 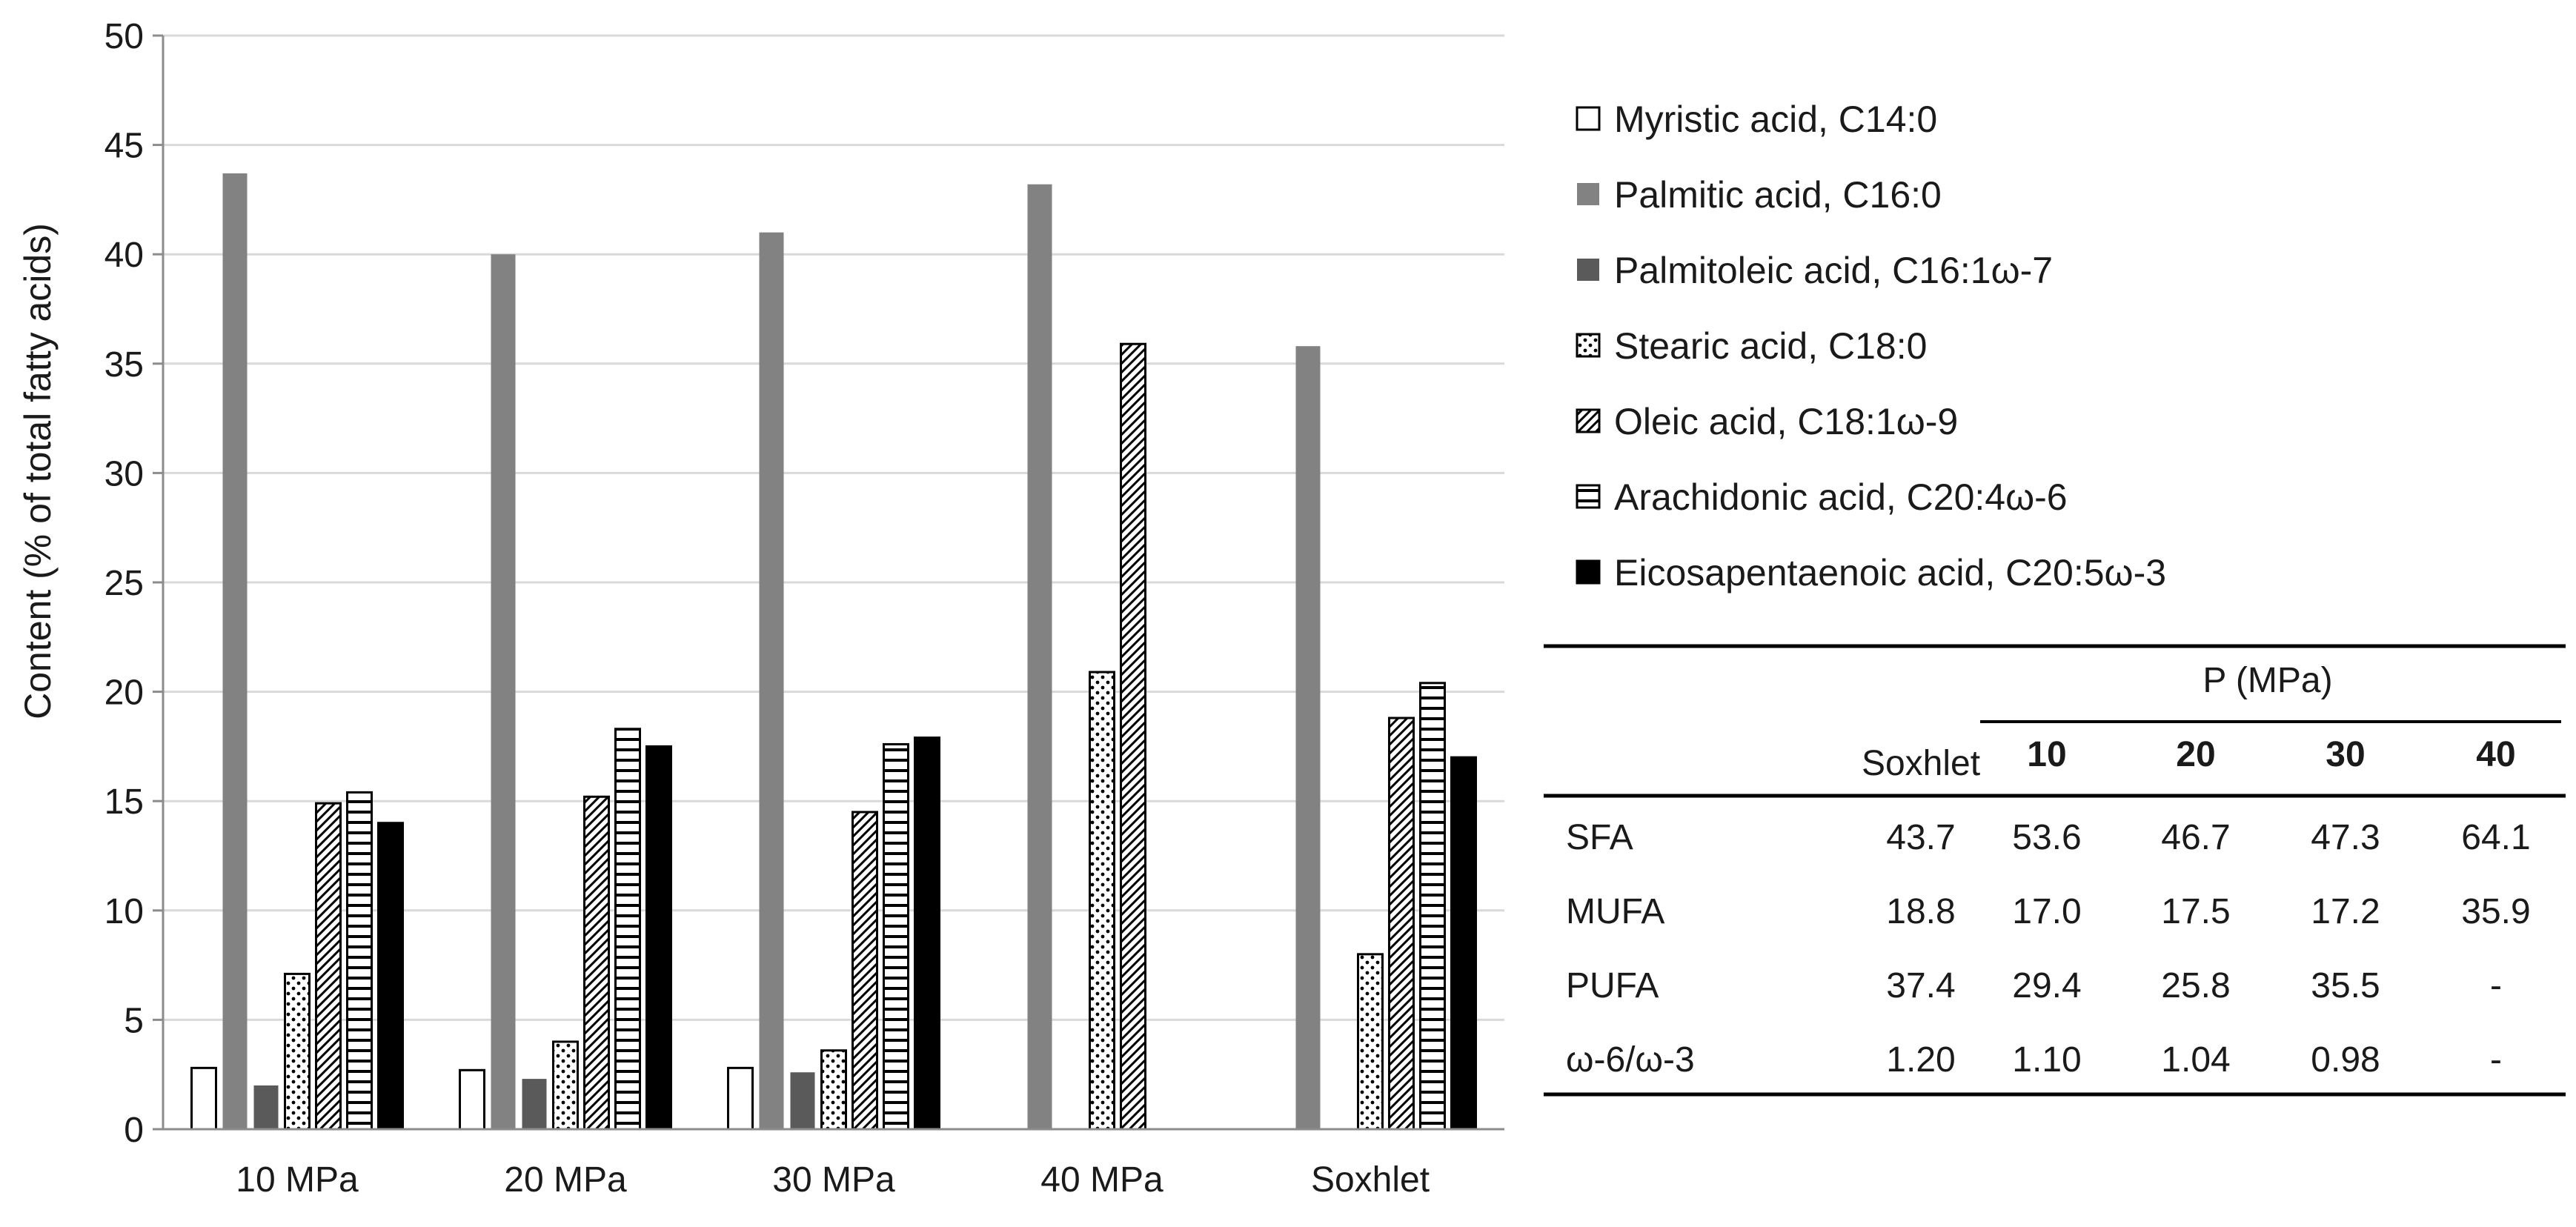 What do you see at coordinates (2495, 911) in the screenshot?
I see `table-cell: 35.9` at bounding box center [2495, 911].